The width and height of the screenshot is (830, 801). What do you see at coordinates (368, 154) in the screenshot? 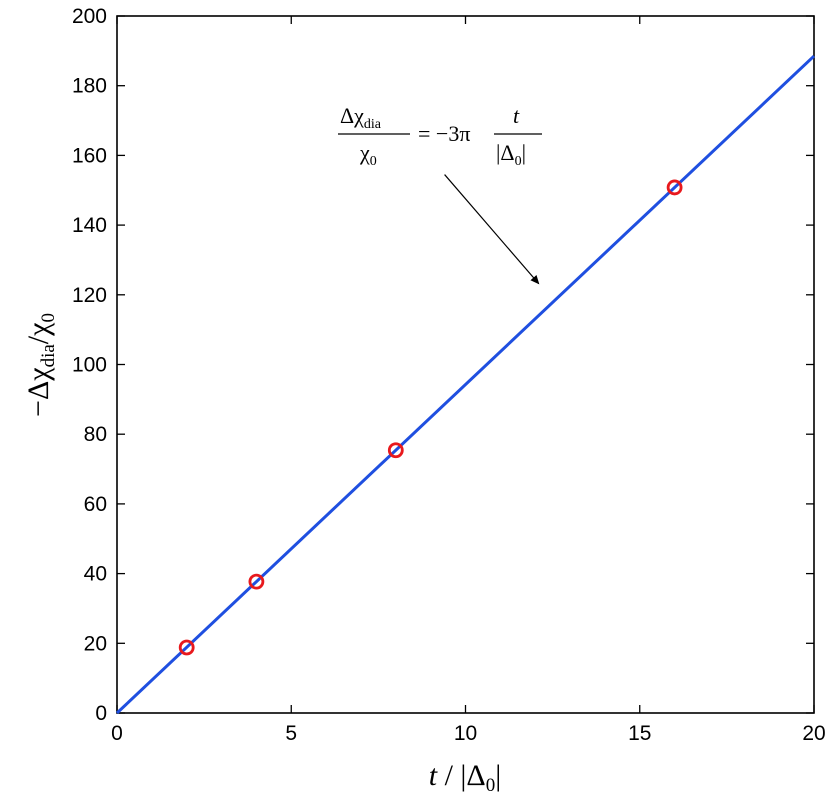
I see `annotation-denominator: χ0` at bounding box center [368, 154].